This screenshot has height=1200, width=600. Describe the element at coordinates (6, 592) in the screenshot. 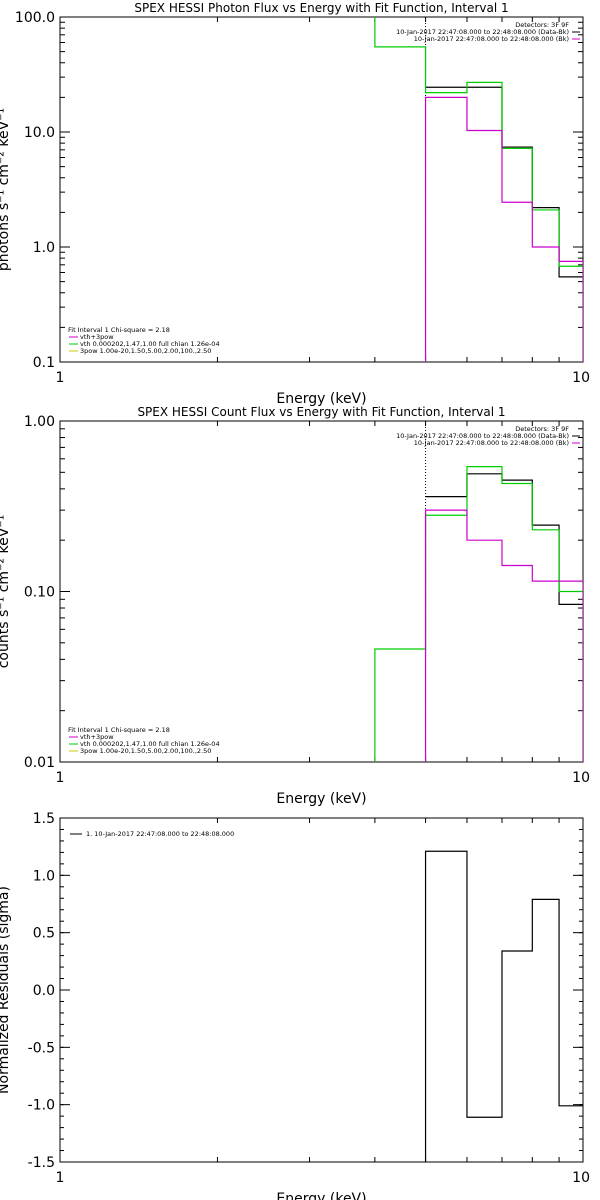

I see `y-axis-label: counts s⁻¹ cm⁻² keV⁻¹` at that location.